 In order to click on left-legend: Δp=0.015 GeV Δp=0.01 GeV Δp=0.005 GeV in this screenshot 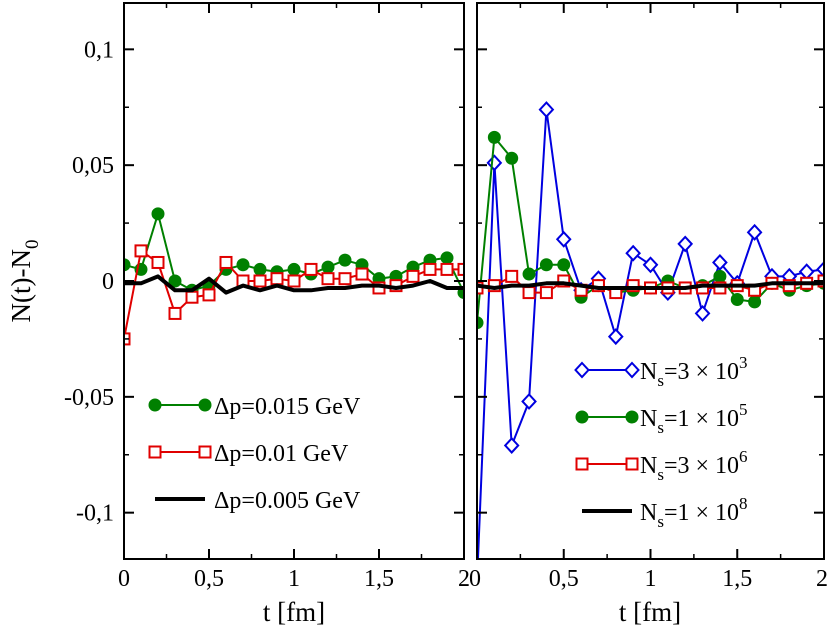, I will do `click(254, 454)`.